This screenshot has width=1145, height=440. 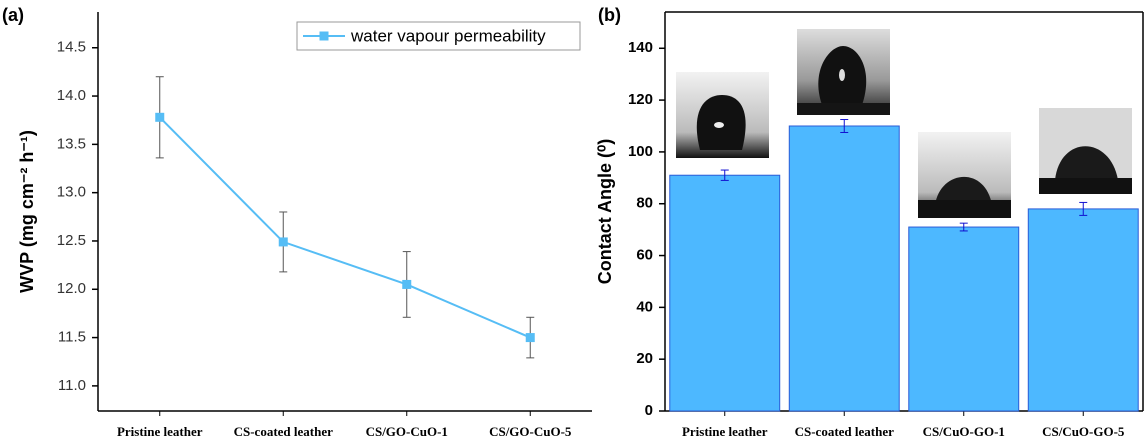 I want to click on y-tick-label: 14.5, so click(x=71, y=47).